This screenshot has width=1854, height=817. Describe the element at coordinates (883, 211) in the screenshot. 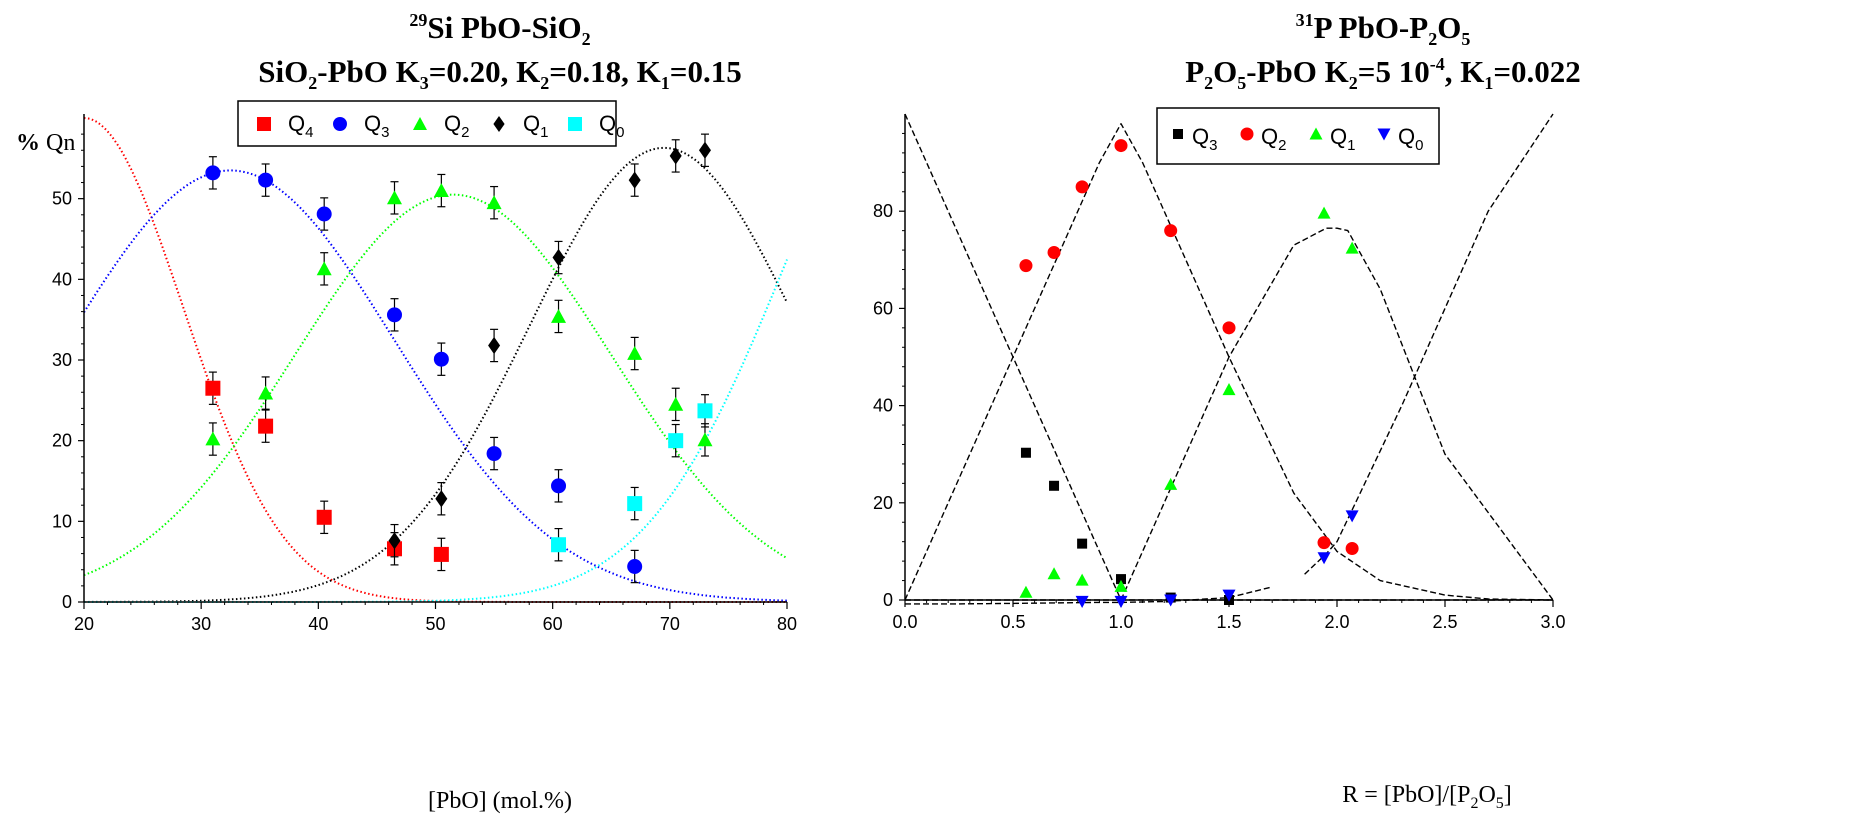

I see `y-tick-label: 80` at that location.